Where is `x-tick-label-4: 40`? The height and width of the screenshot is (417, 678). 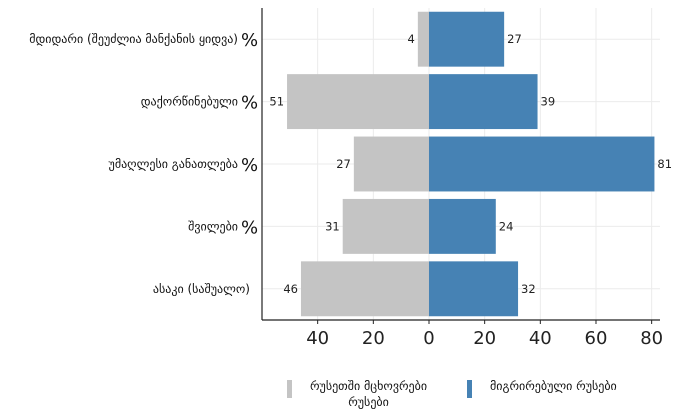 x-tick-label-4: 40 is located at coordinates (540, 338).